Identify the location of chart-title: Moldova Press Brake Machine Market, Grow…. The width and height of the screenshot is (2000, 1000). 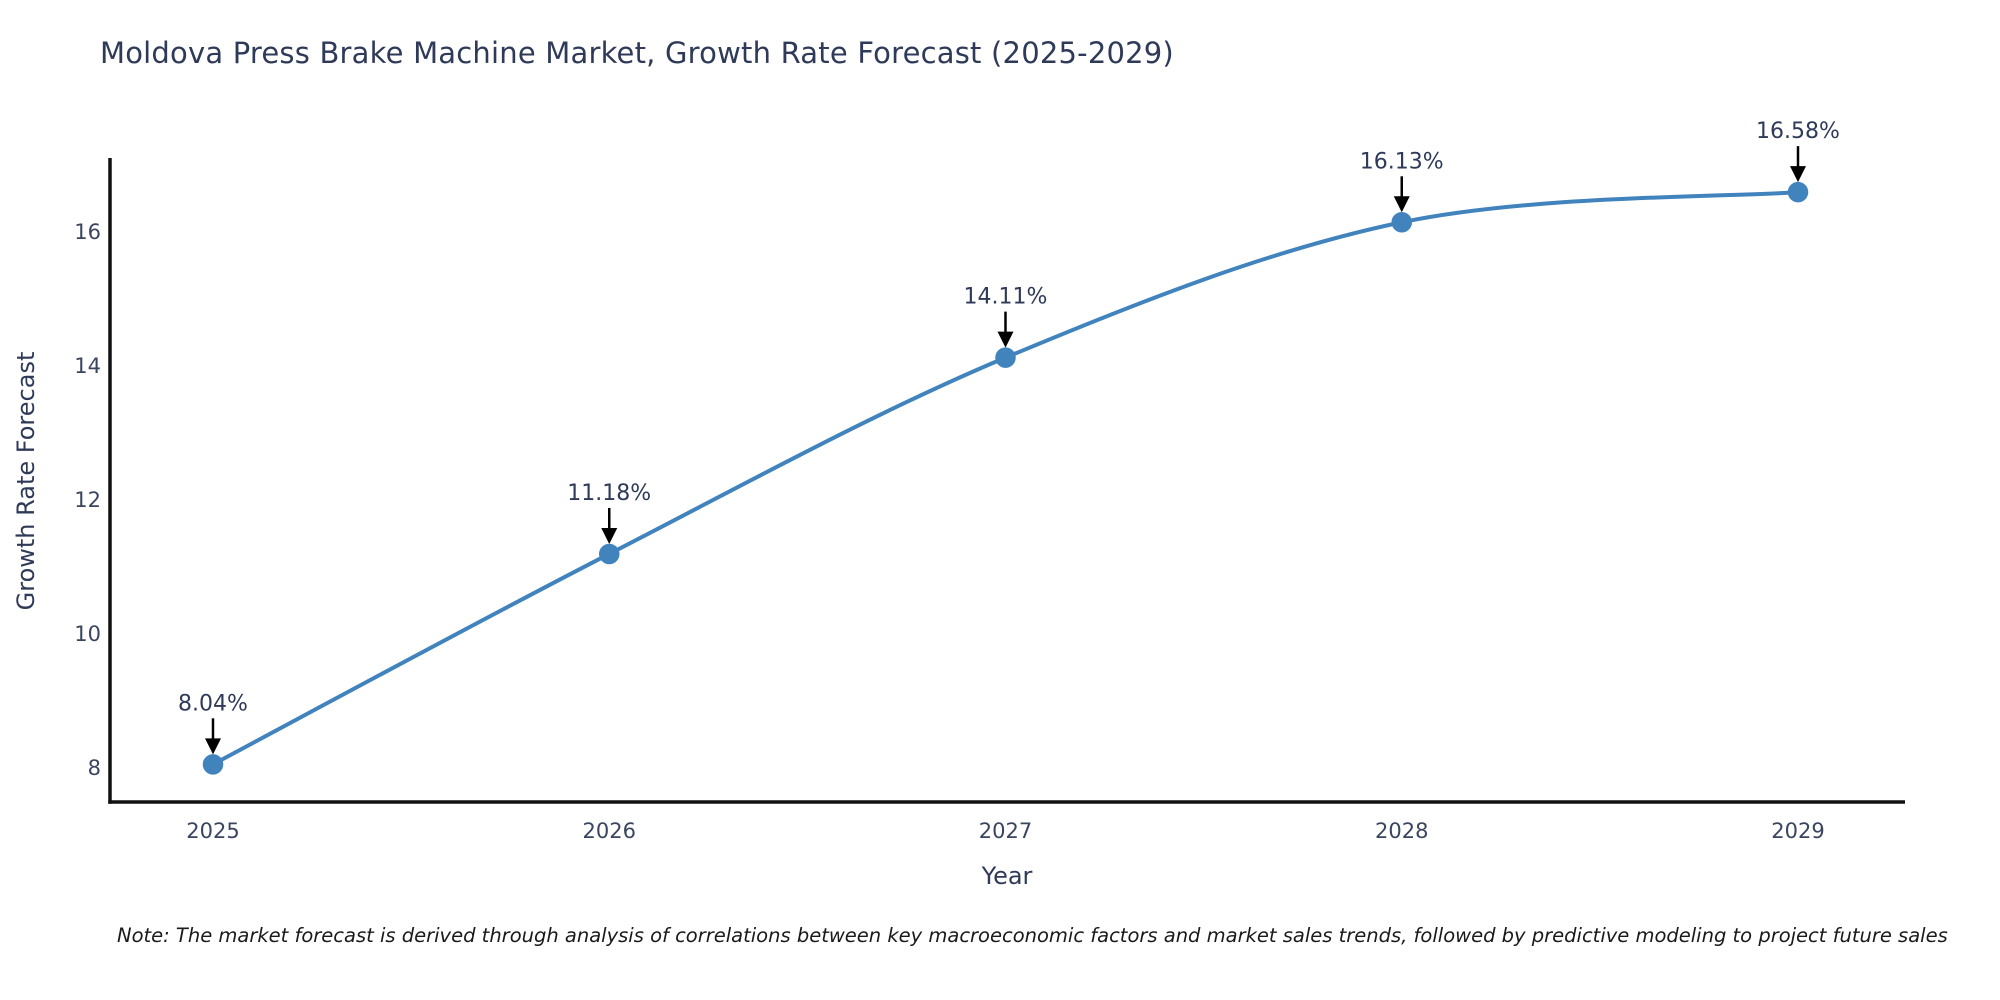
(637, 53).